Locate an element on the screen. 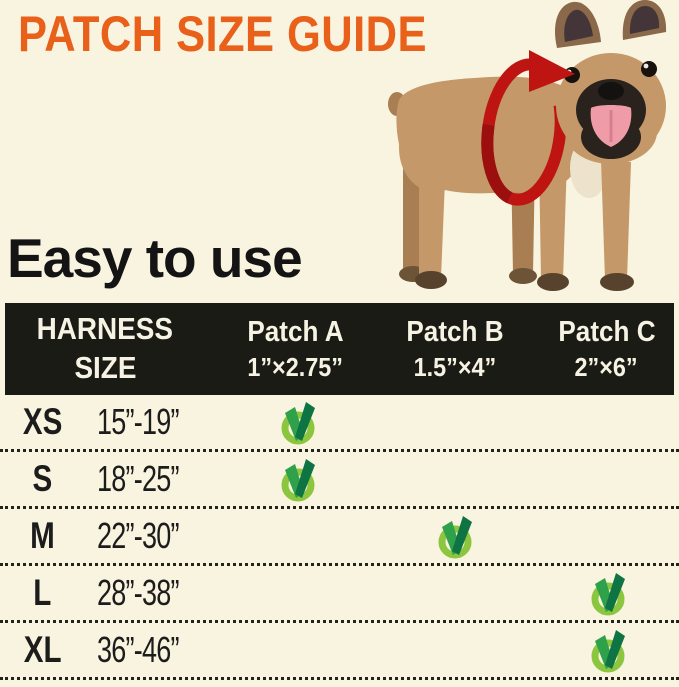 This screenshot has width=679, height=687. table-row: M 22”-30” is located at coordinates (339, 537).